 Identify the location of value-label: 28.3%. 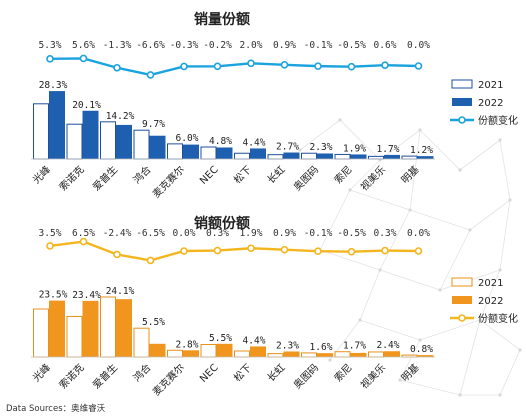
(53, 85).